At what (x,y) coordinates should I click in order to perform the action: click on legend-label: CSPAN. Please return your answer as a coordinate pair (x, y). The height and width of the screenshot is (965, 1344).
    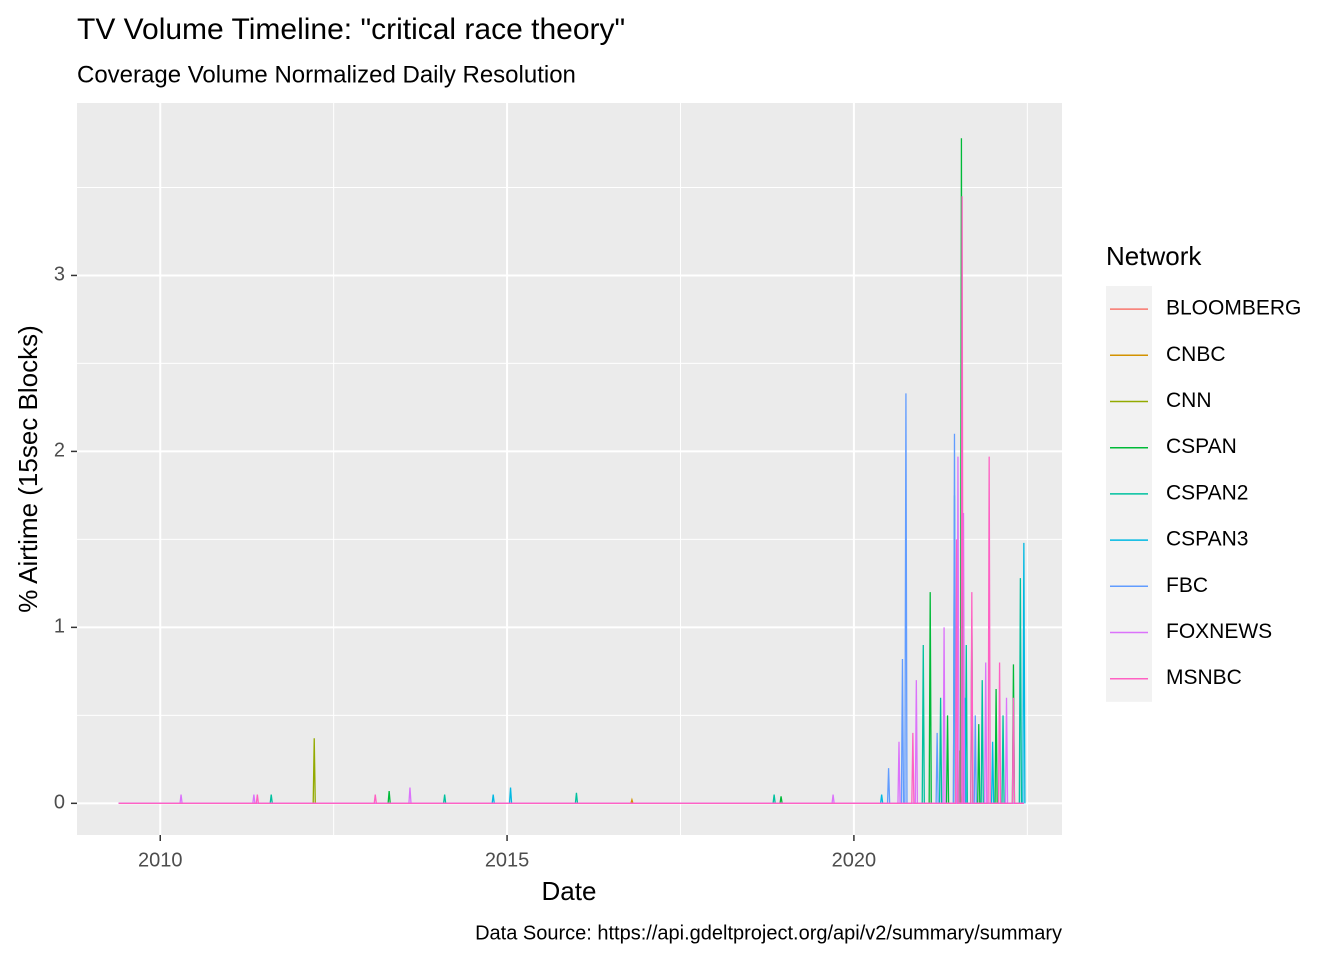
    Looking at the image, I should click on (1201, 446).